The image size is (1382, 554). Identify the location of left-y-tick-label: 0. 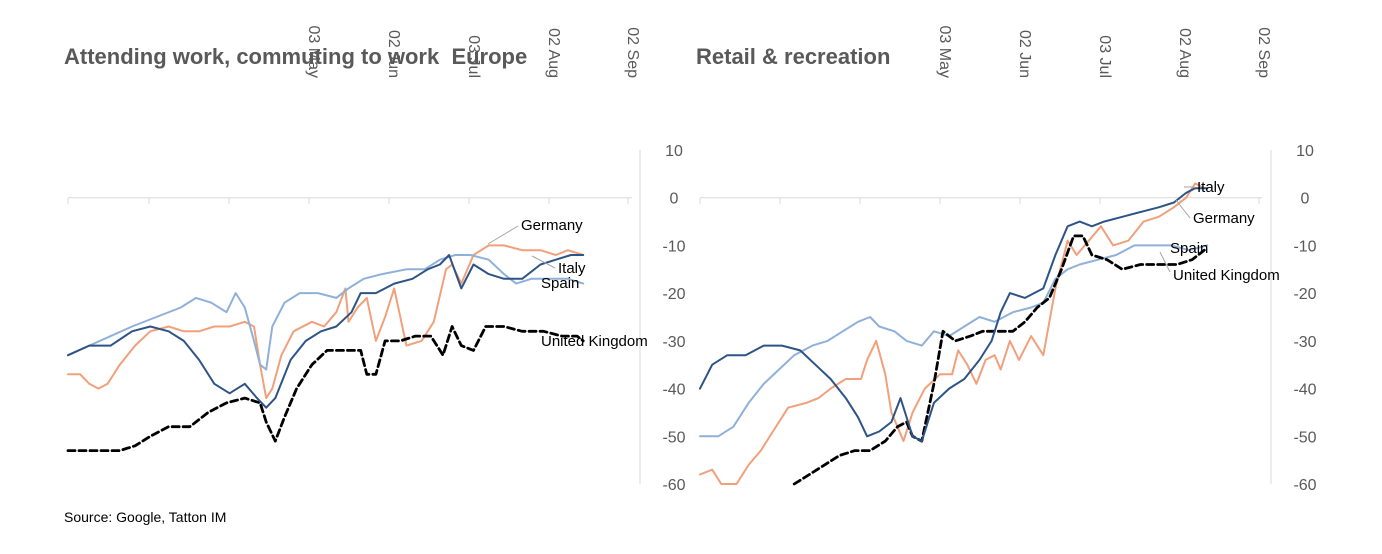
(674, 199).